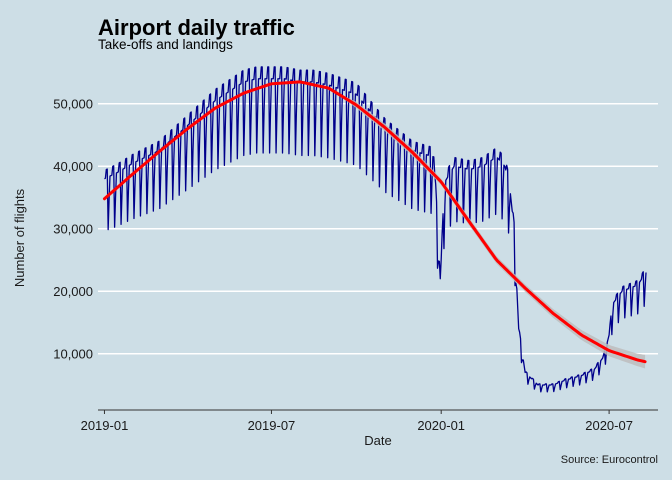 Image resolution: width=672 pixels, height=480 pixels. What do you see at coordinates (377, 440) in the screenshot?
I see `x-axis-title: Date` at bounding box center [377, 440].